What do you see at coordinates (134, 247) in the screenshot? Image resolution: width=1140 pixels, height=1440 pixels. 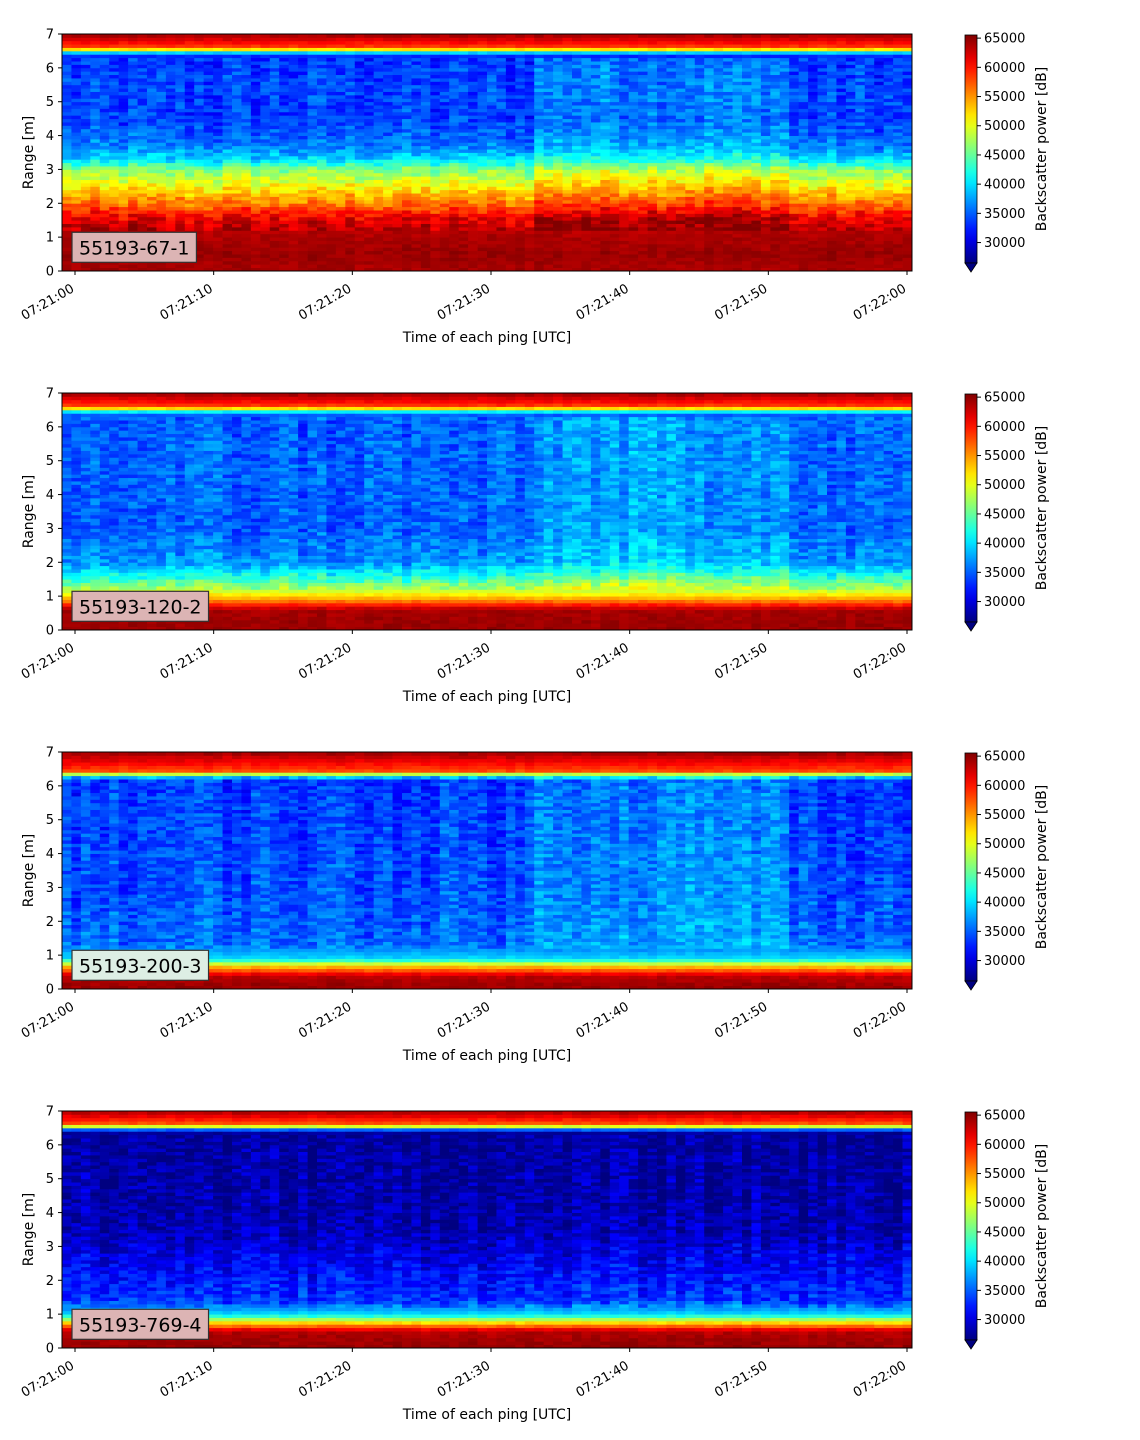 I see `sensor-label-1: 55193-67-1` at bounding box center [134, 247].